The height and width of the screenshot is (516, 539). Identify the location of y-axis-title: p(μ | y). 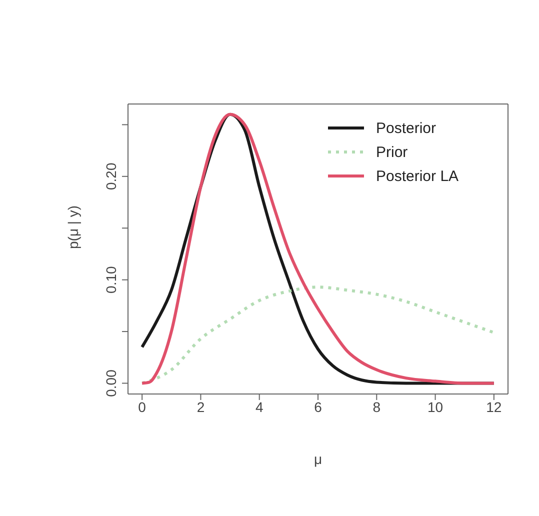
(72, 227).